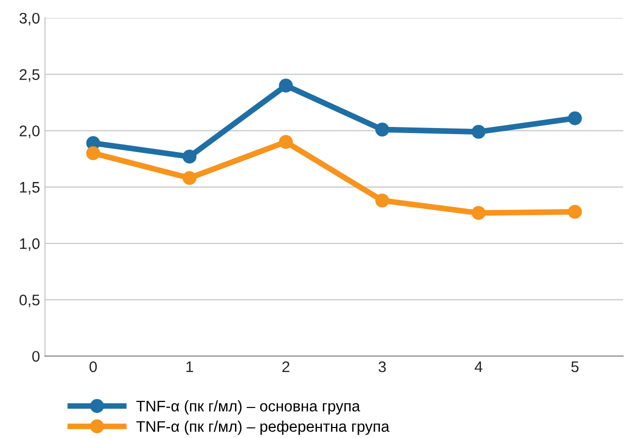 The width and height of the screenshot is (625, 438). I want to click on x-tick-label: 2, so click(286, 366).